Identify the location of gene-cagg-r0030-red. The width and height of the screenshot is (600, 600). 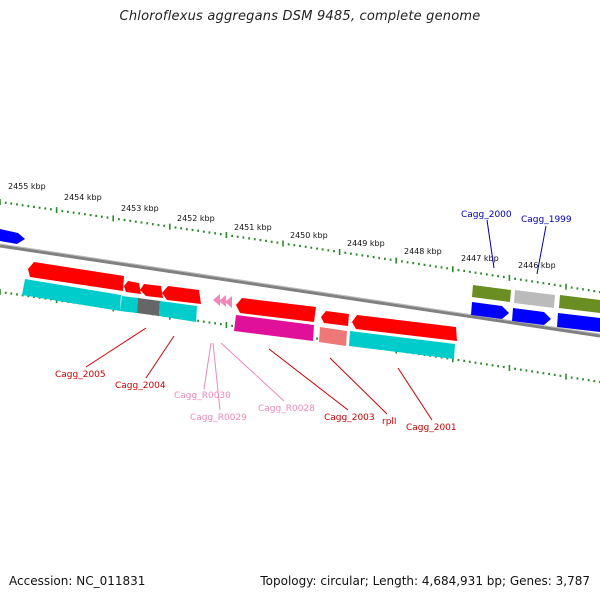
(181, 295).